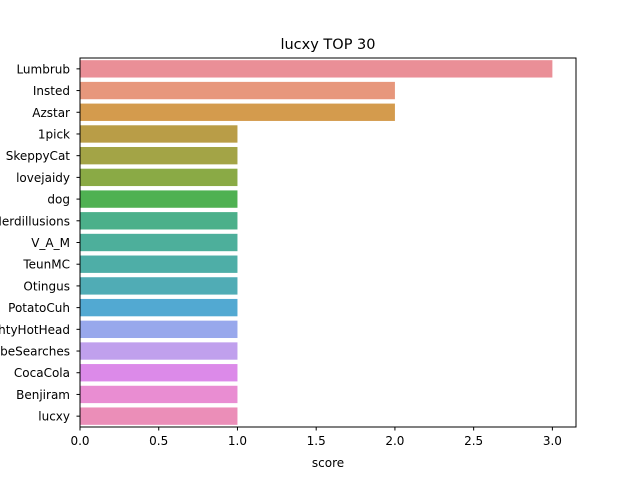 The width and height of the screenshot is (640, 480). What do you see at coordinates (394, 441) in the screenshot?
I see `x-tick-label: 2.0` at bounding box center [394, 441].